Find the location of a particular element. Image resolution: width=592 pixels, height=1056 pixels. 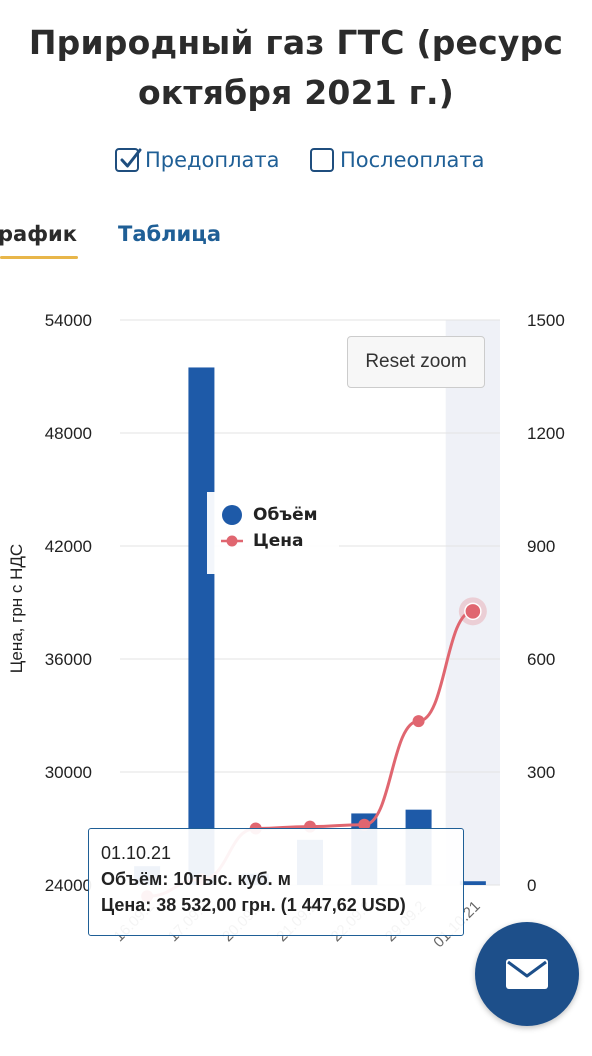

y-right-tick-label: 900 is located at coordinates (541, 546).